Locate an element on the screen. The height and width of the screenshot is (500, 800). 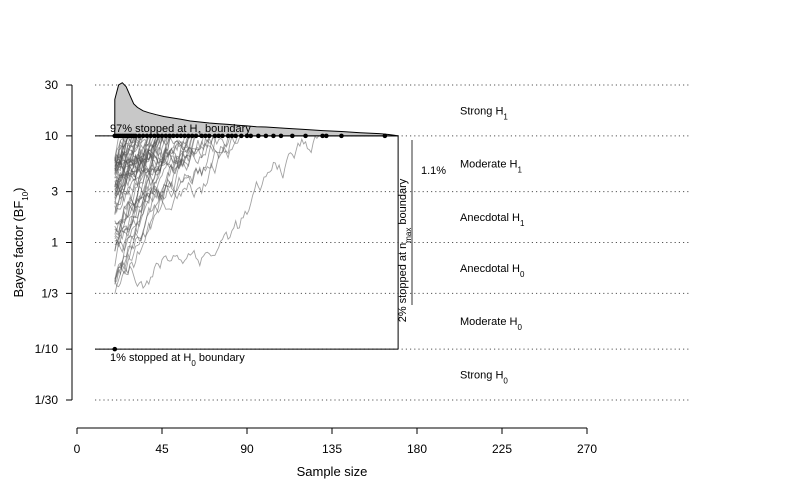
x-tick-label: 0 is located at coordinates (77, 449).